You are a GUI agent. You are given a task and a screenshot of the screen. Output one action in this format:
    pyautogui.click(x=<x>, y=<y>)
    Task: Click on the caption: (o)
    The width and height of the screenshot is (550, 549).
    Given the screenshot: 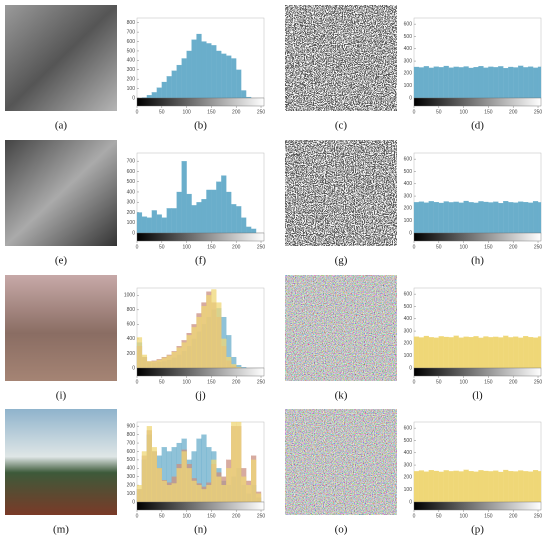 What is the action you would take?
    pyautogui.click(x=341, y=530)
    